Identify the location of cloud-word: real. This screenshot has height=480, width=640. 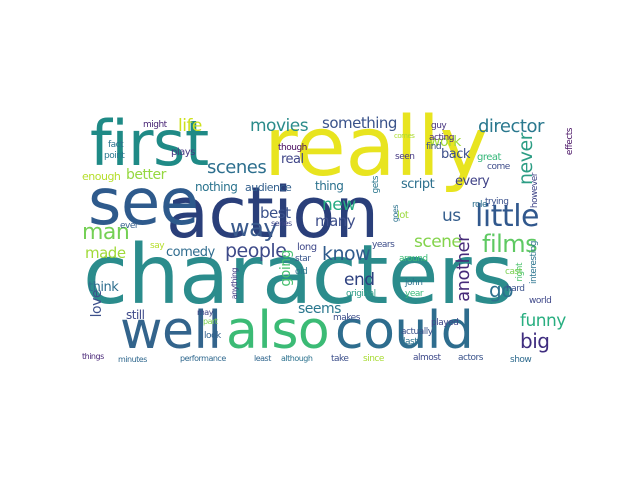
(292, 159).